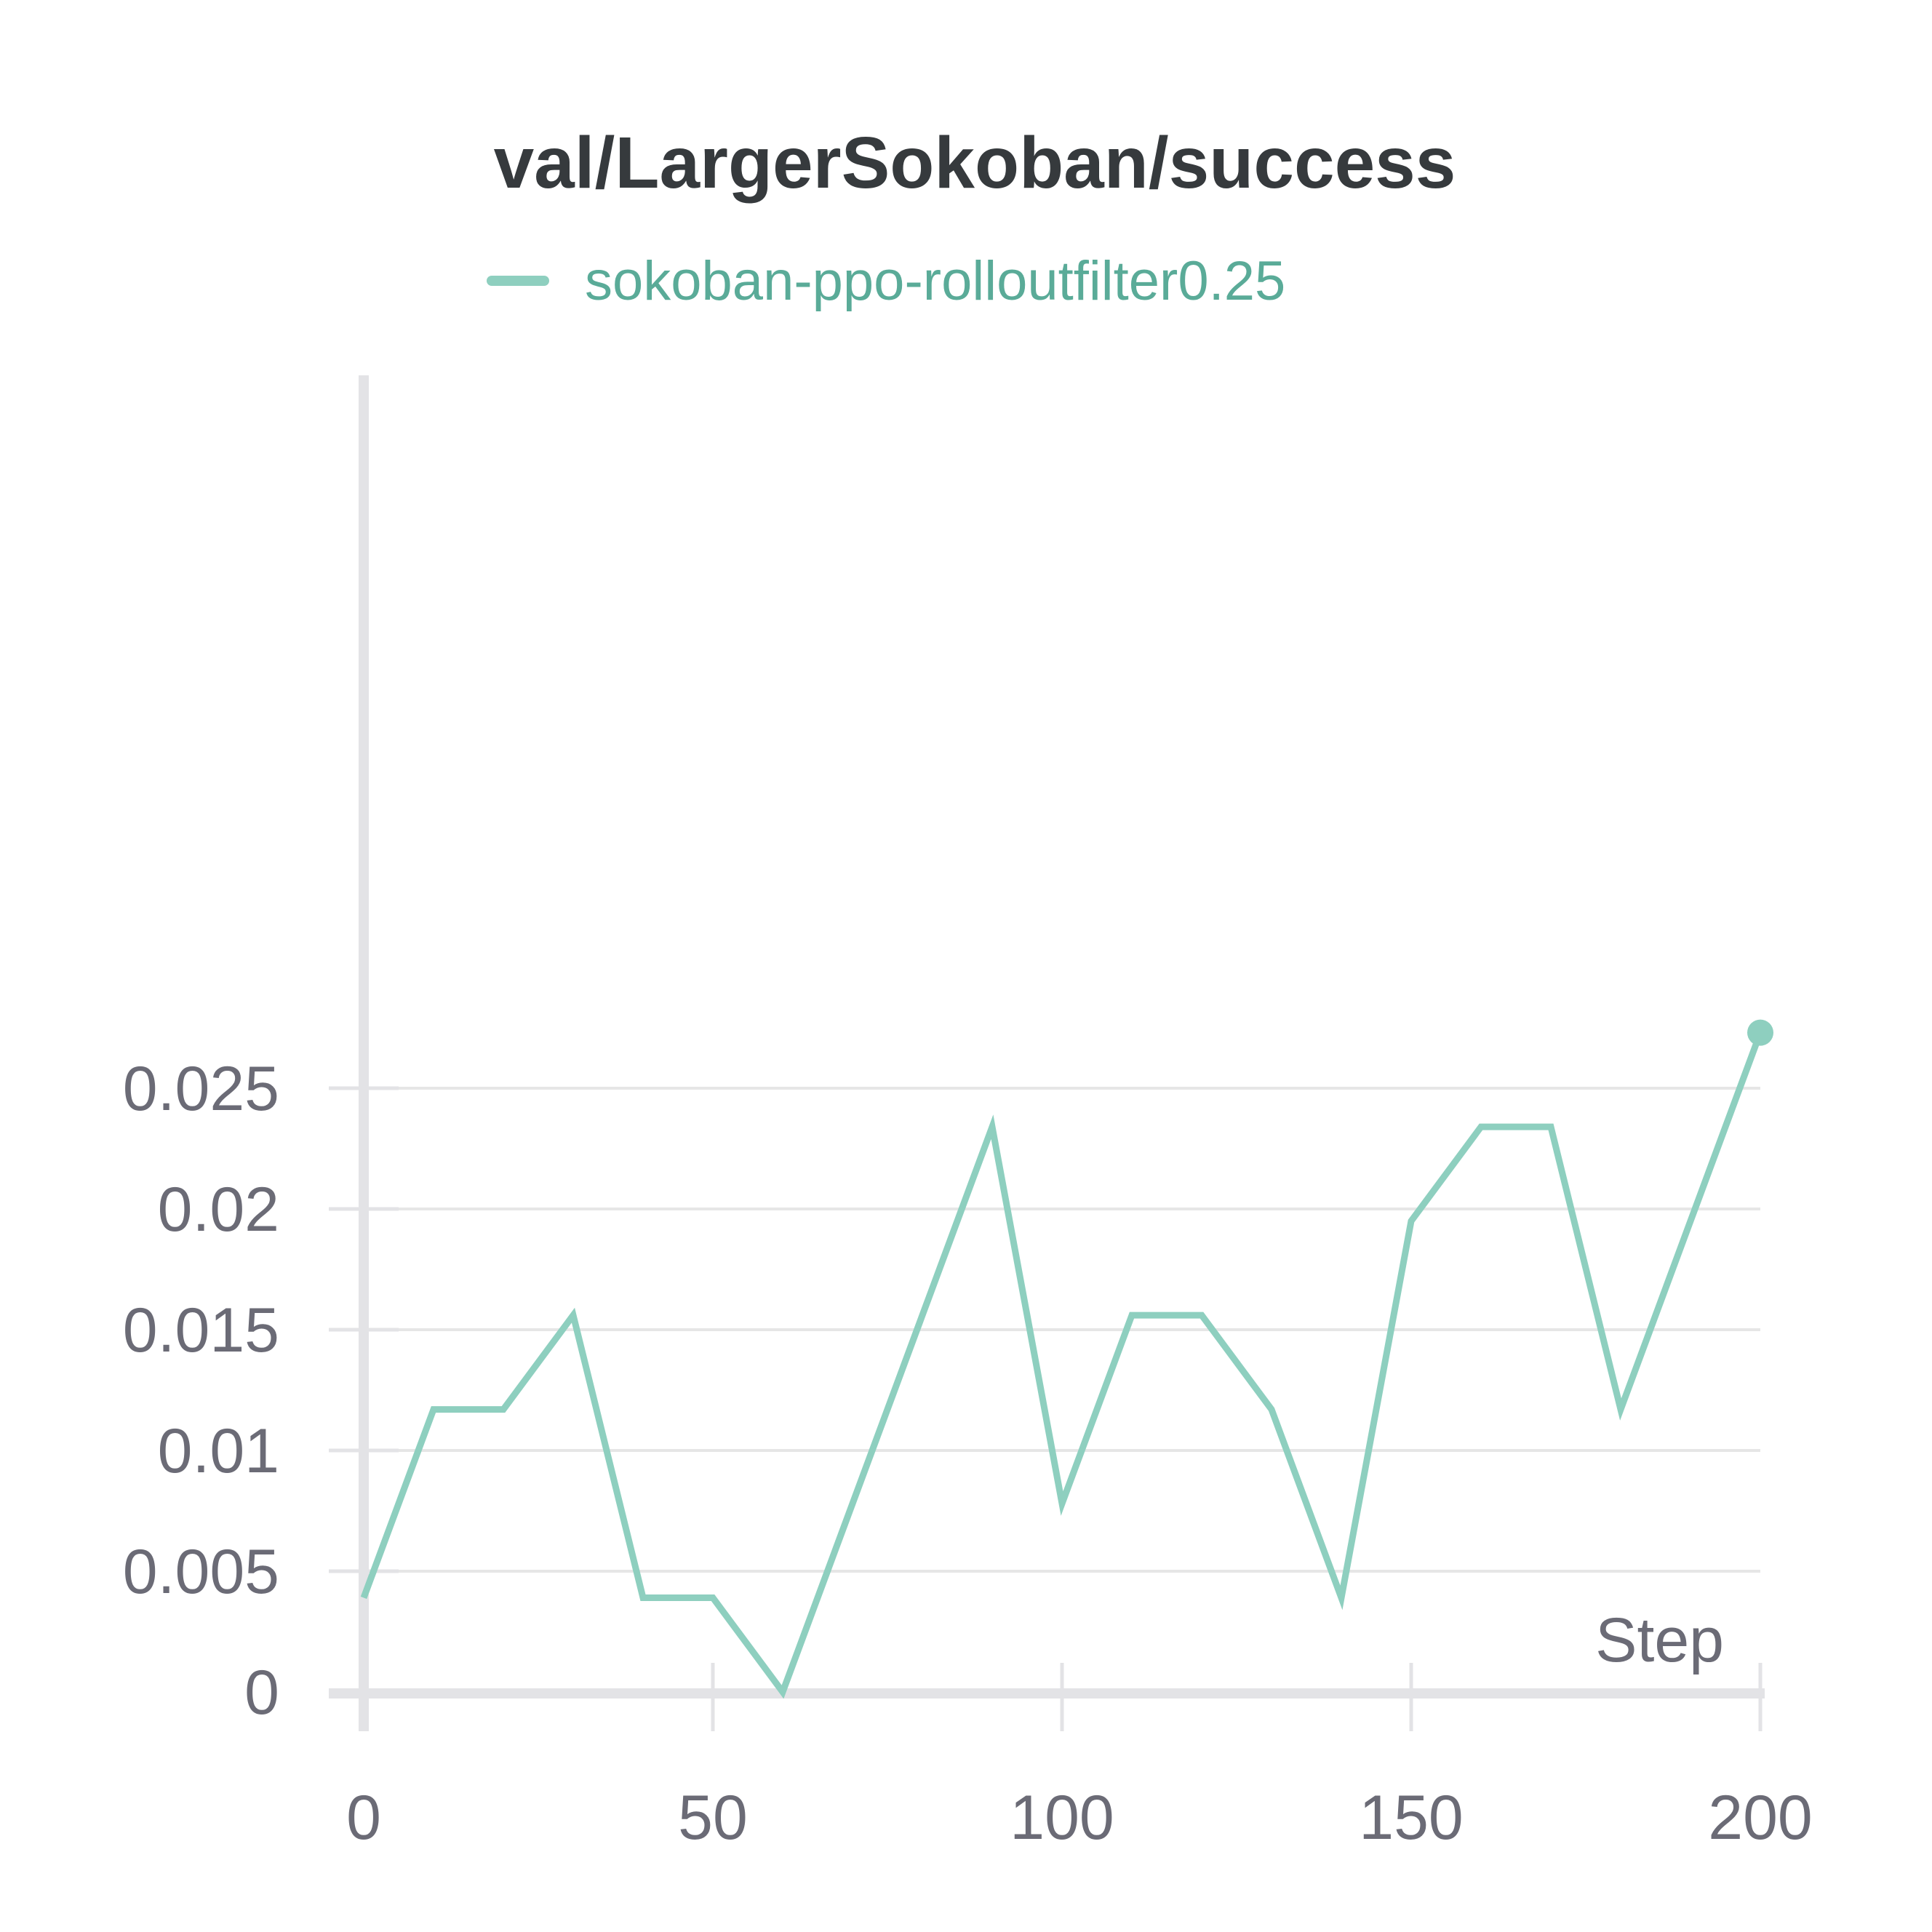 This screenshot has width=1932, height=1932. I want to click on chart-title: val/LargerSokoban/success, so click(975, 163).